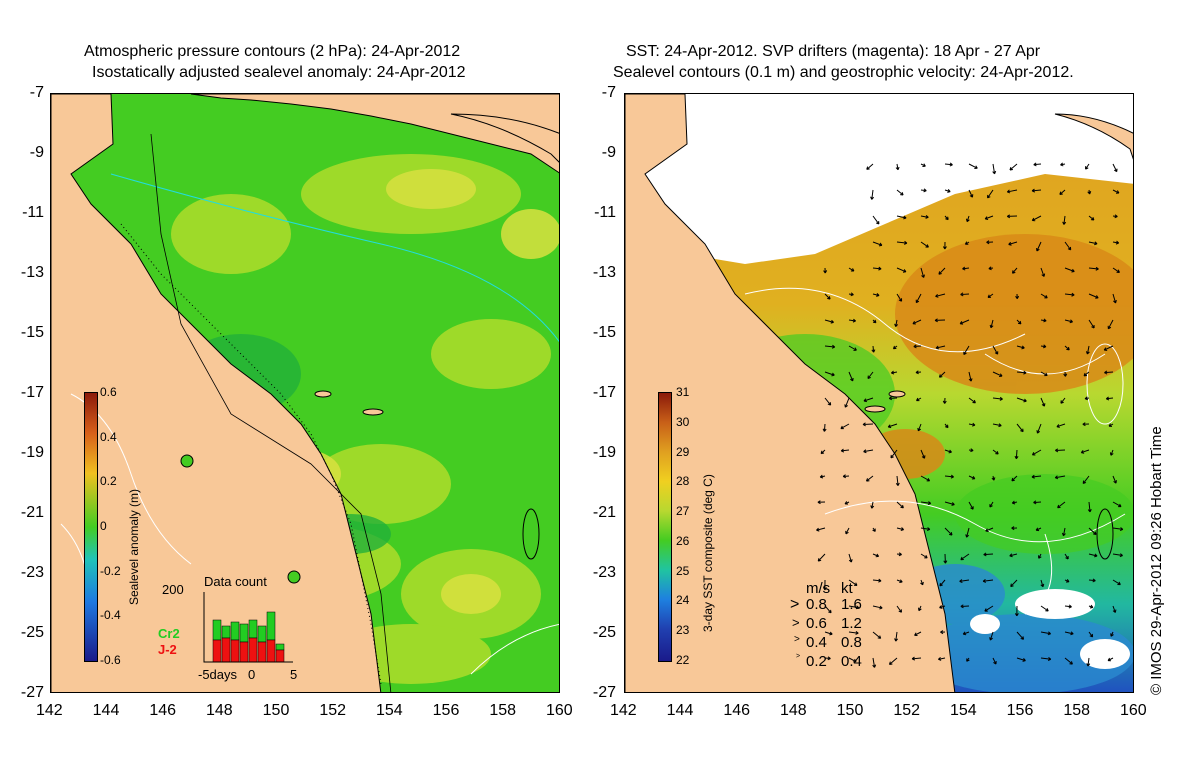  What do you see at coordinates (1133, 710) in the screenshot?
I see `x-tick-label-right: 160` at bounding box center [1133, 710].